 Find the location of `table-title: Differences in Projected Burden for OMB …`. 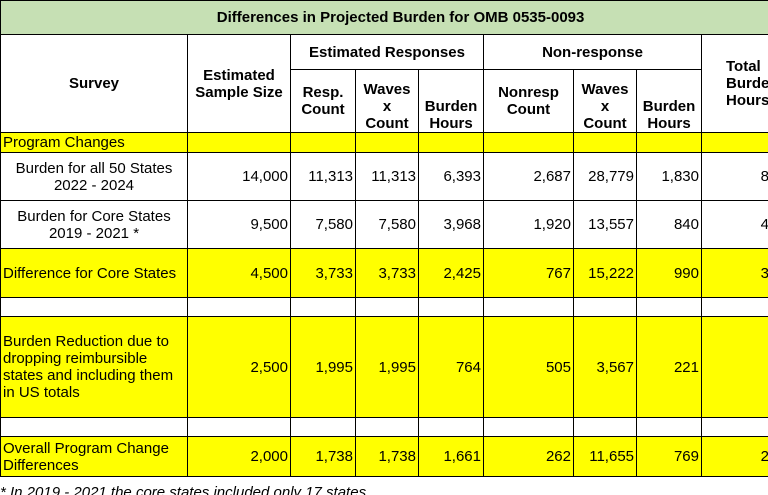

table-title: Differences in Projected Burden for OMB … is located at coordinates (384, 17).